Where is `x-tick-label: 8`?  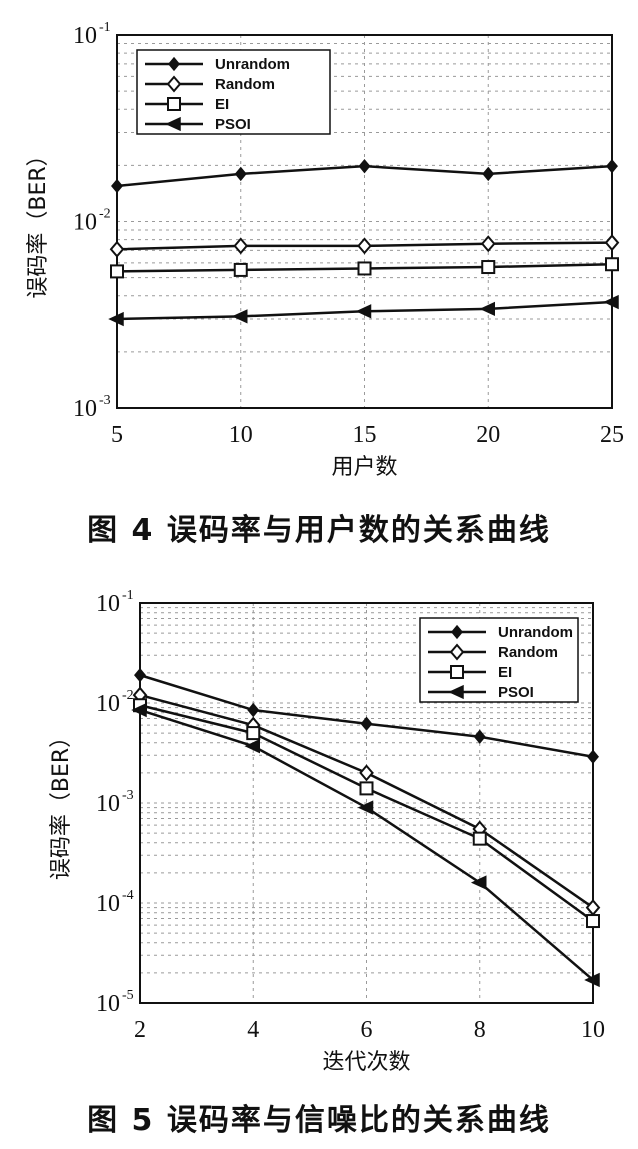 x-tick-label: 8 is located at coordinates (480, 1030).